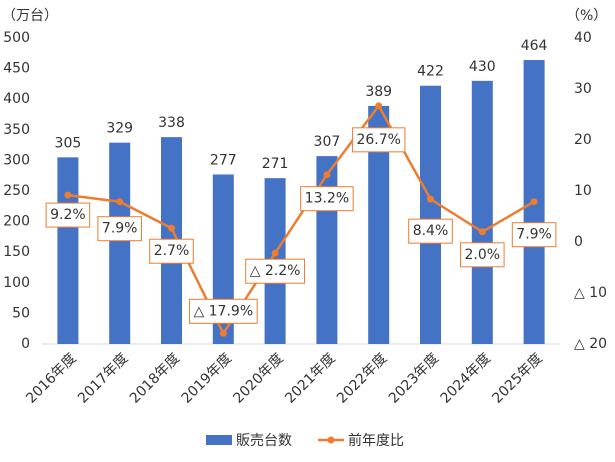 The width and height of the screenshot is (615, 462). I want to click on y-axis-unit: （万台）, so click(30, 16).